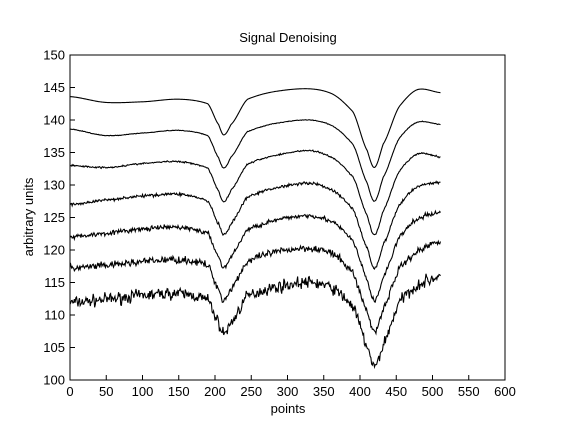 This screenshot has width=575, height=433. Describe the element at coordinates (54, 347) in the screenshot. I see `y-tick-label: 105` at that location.